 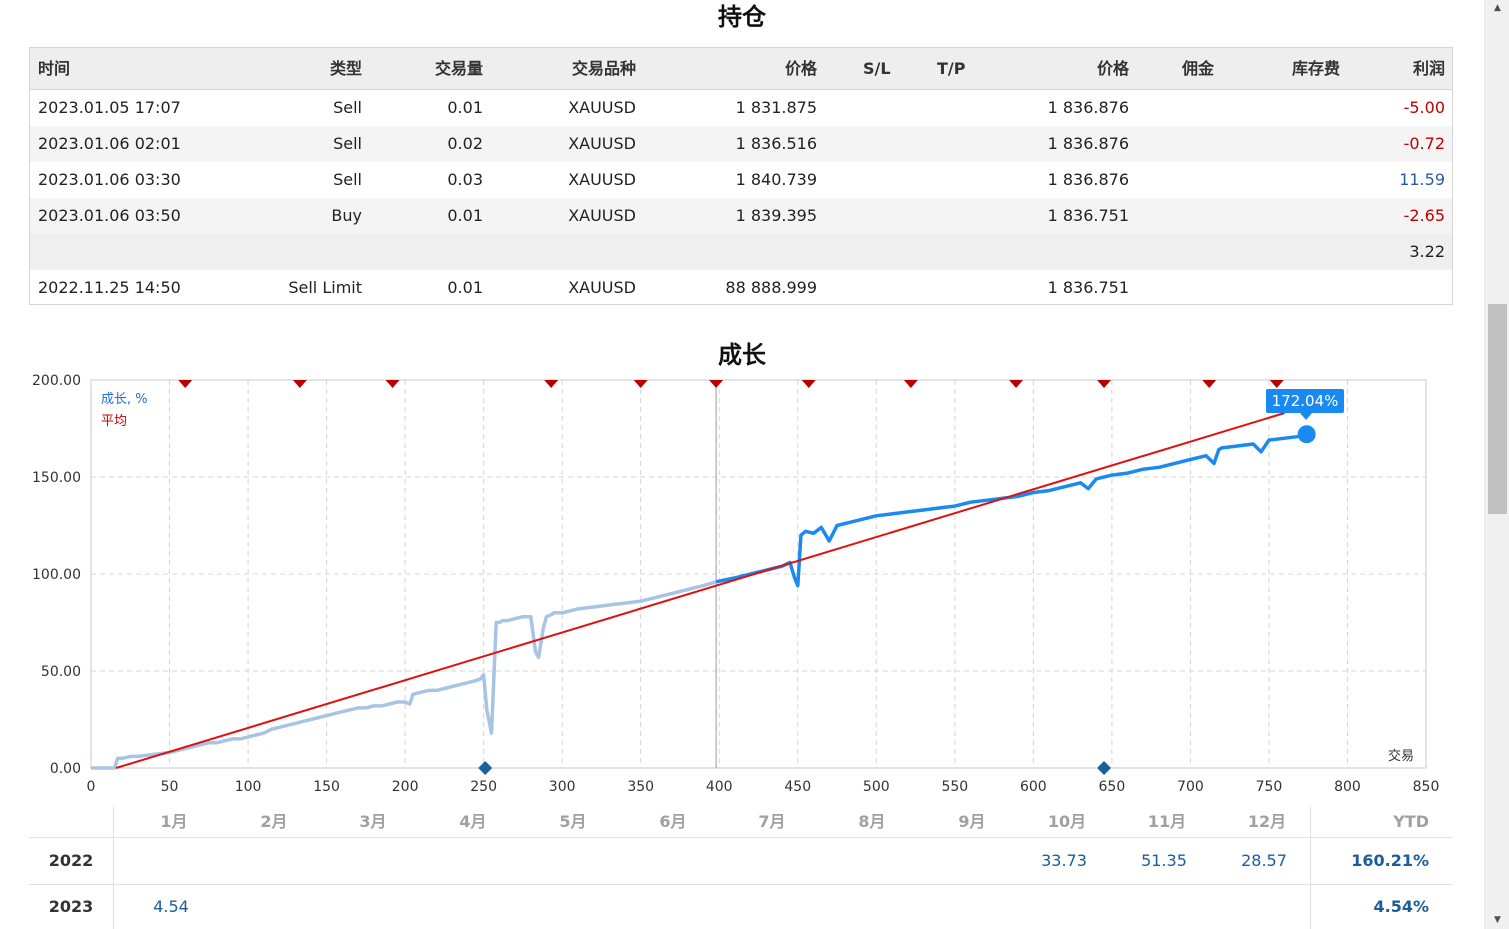 I want to click on positions-title: 持仓, so click(x=742, y=17).